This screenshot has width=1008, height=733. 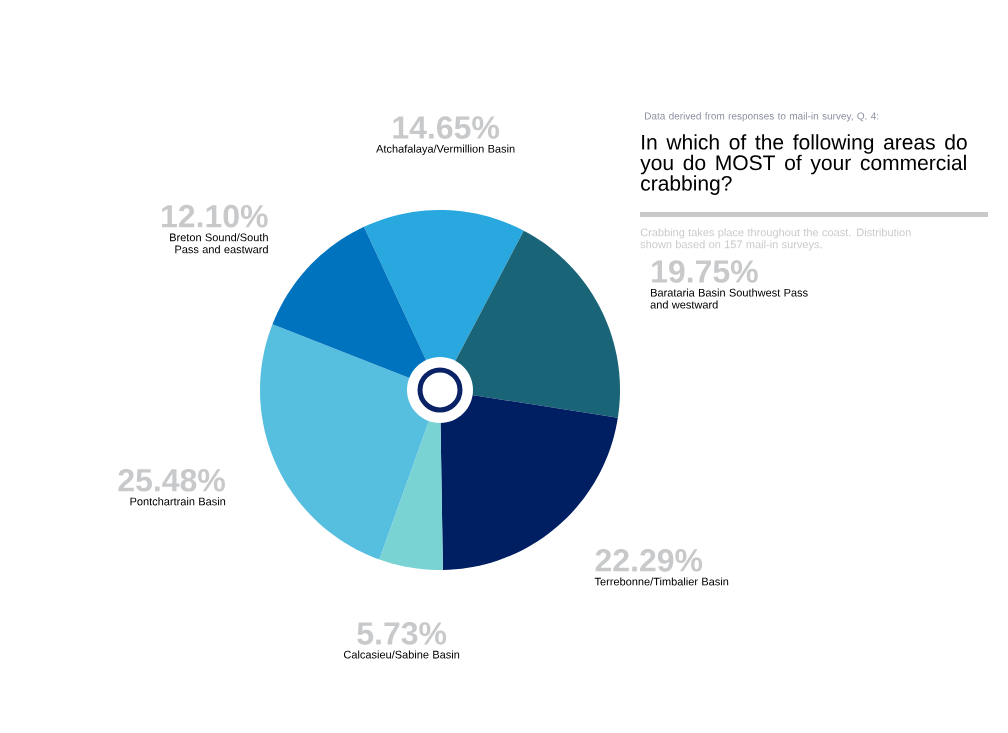 What do you see at coordinates (762, 117) in the screenshot?
I see `chart-subtitle: Data derived from responses to mail-in survey, Q. 4:` at bounding box center [762, 117].